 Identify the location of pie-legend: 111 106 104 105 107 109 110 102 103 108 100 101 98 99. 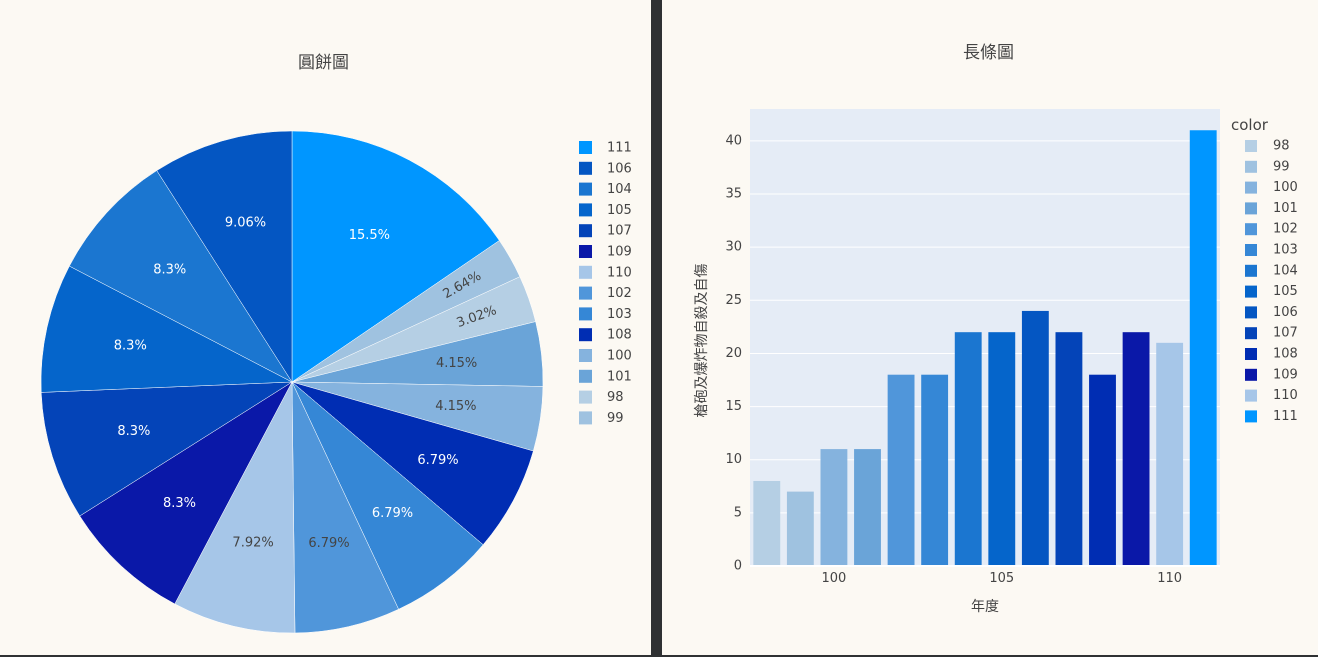
(605, 283).